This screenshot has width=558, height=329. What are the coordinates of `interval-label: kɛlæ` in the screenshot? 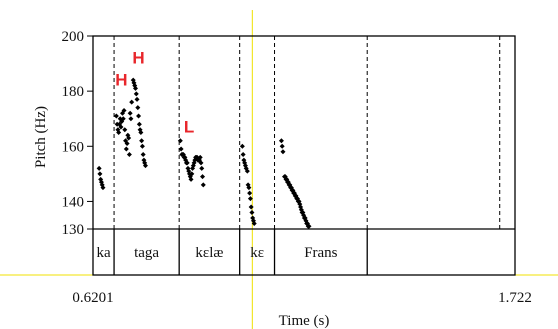 It's located at (209, 253).